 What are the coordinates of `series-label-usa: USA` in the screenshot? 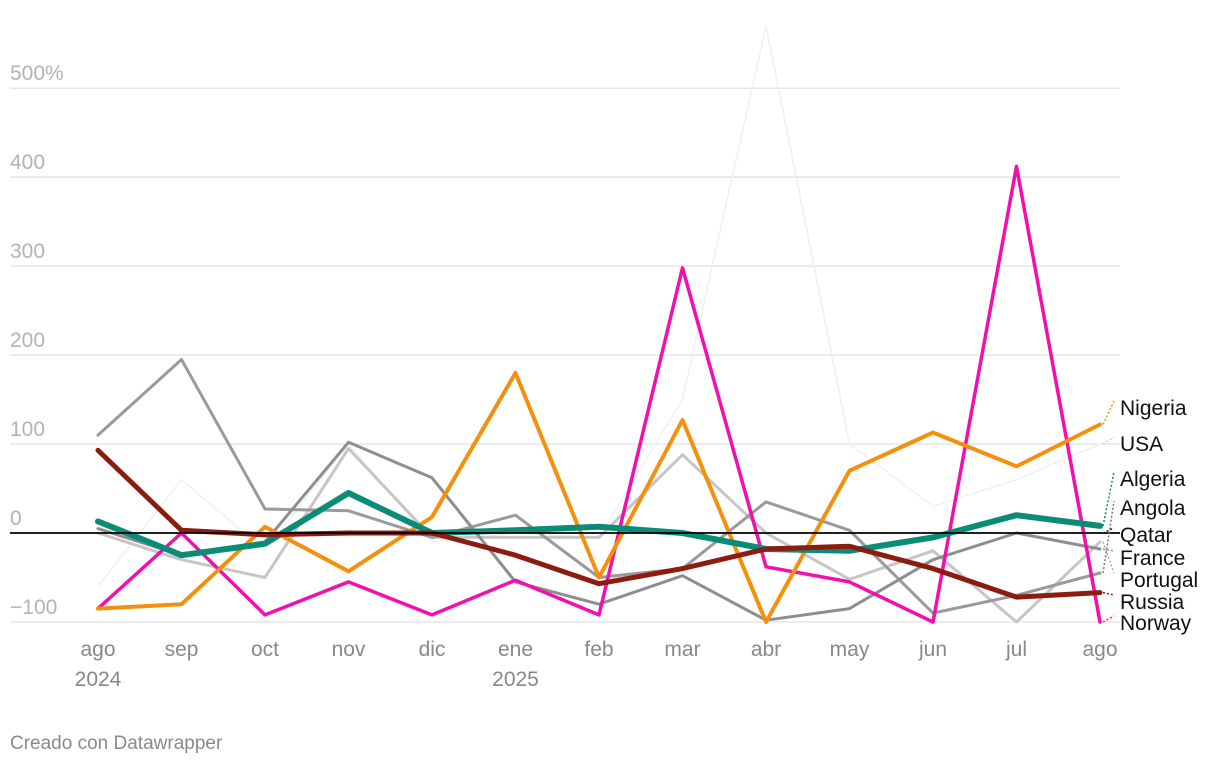 It's located at (1141, 444).